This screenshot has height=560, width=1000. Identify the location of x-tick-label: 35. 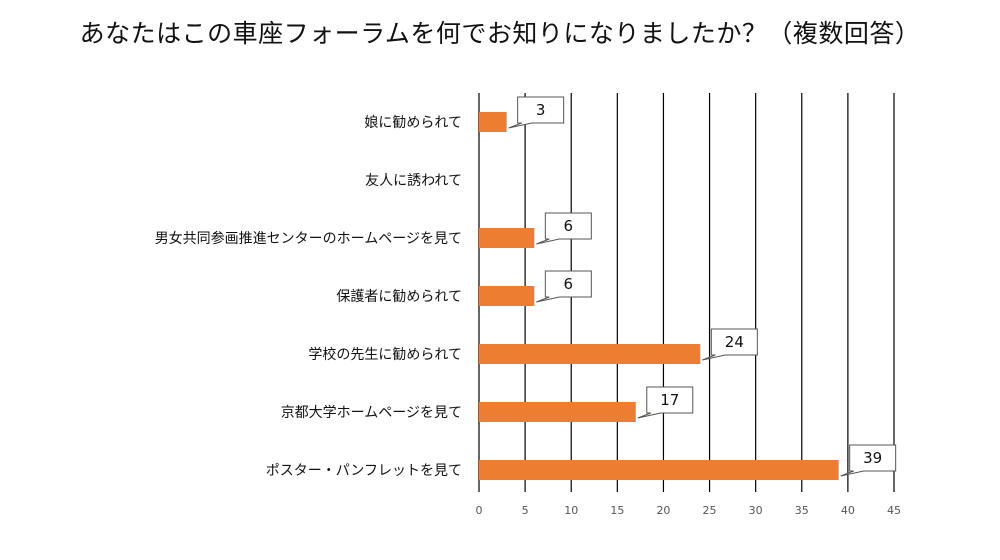
(802, 510).